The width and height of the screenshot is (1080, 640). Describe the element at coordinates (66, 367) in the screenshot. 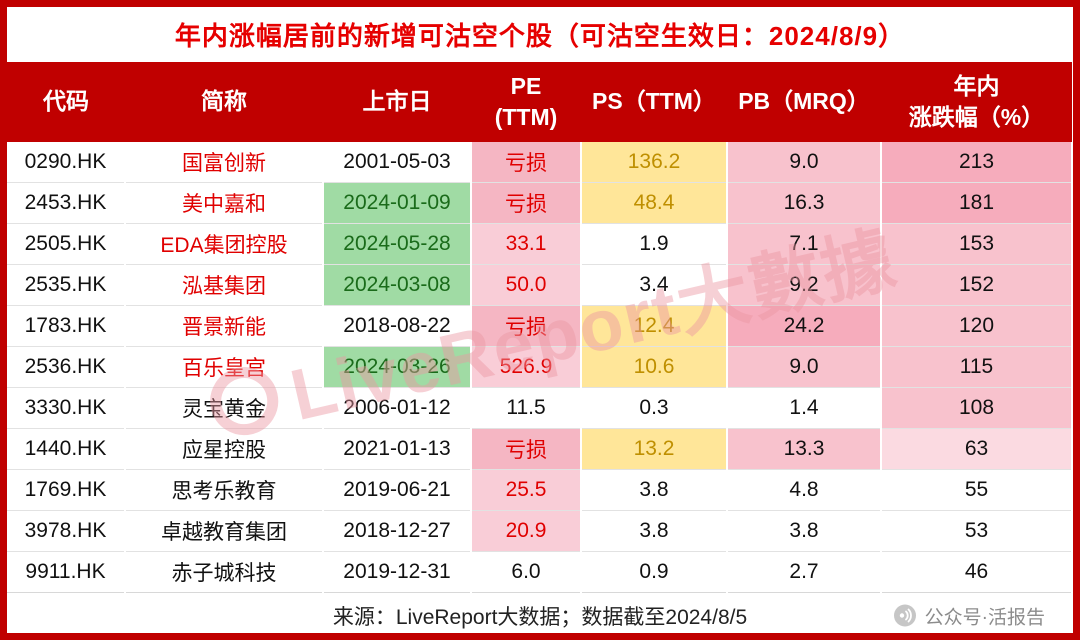

I see `cell-code: 2536.HK` at that location.